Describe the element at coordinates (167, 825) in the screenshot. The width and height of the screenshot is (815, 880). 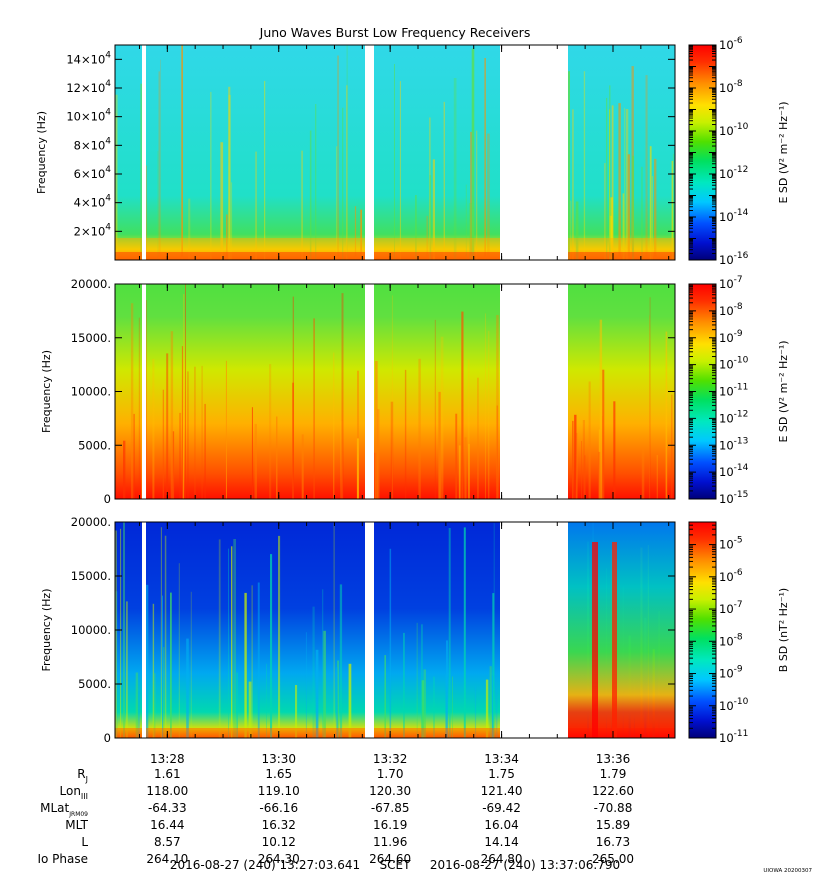
I see `ephemeris-value: 16.44` at that location.